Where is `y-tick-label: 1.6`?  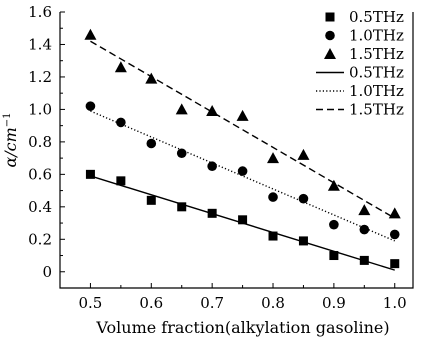 y-tick-label: 1.6 is located at coordinates (40, 12).